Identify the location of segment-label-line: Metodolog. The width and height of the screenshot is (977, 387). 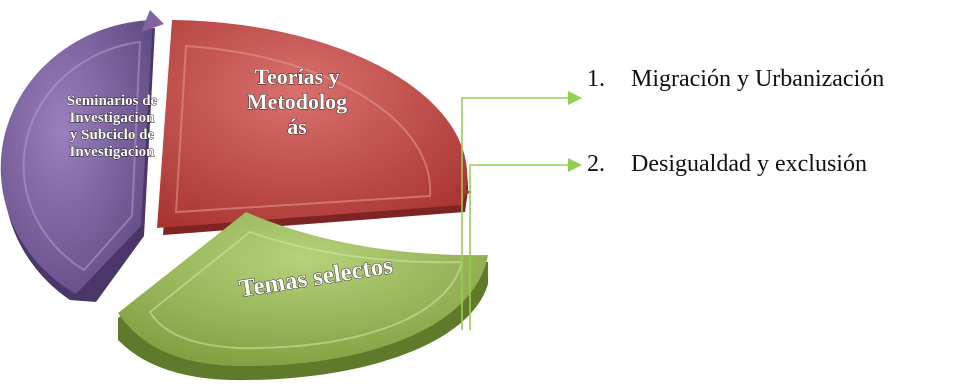
(297, 101).